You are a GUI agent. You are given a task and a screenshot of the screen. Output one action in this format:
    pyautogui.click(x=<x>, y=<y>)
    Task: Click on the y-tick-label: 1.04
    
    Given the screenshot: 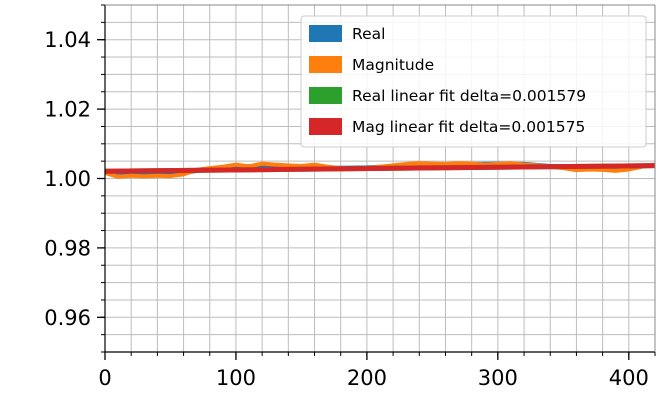 What is the action you would take?
    pyautogui.click(x=67, y=40)
    